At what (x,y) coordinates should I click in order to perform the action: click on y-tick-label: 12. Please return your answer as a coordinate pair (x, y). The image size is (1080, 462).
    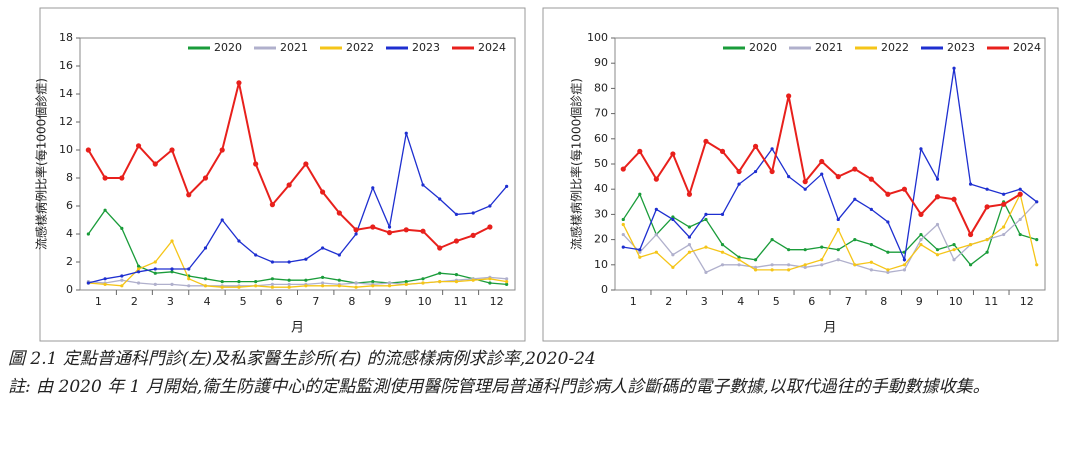
    Looking at the image, I should click on (66, 121).